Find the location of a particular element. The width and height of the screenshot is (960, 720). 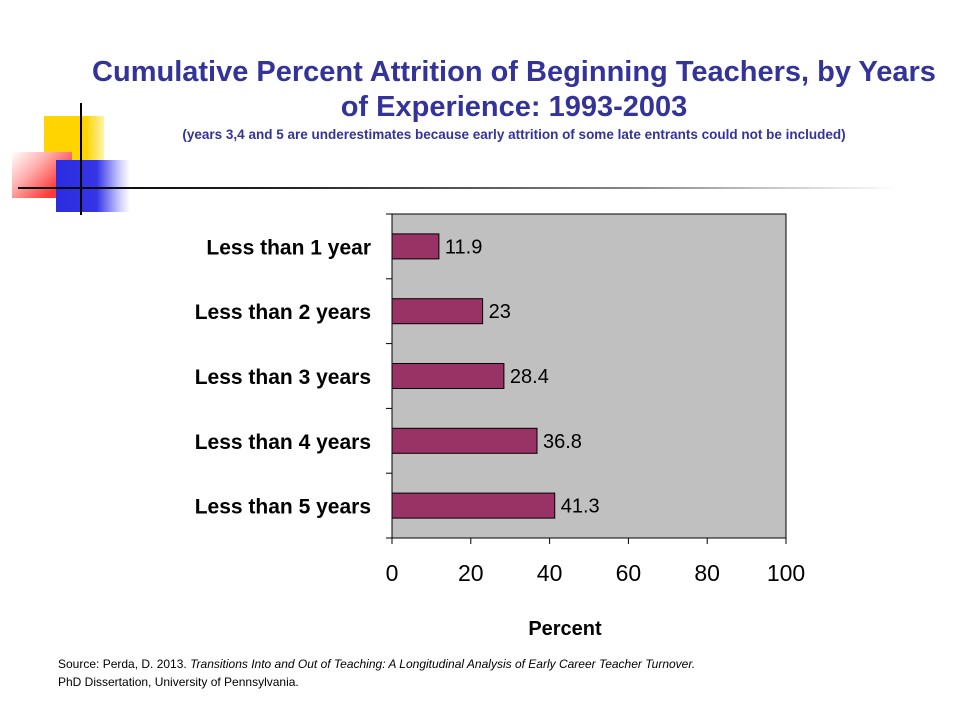

x-tick-label: 40 is located at coordinates (550, 573).